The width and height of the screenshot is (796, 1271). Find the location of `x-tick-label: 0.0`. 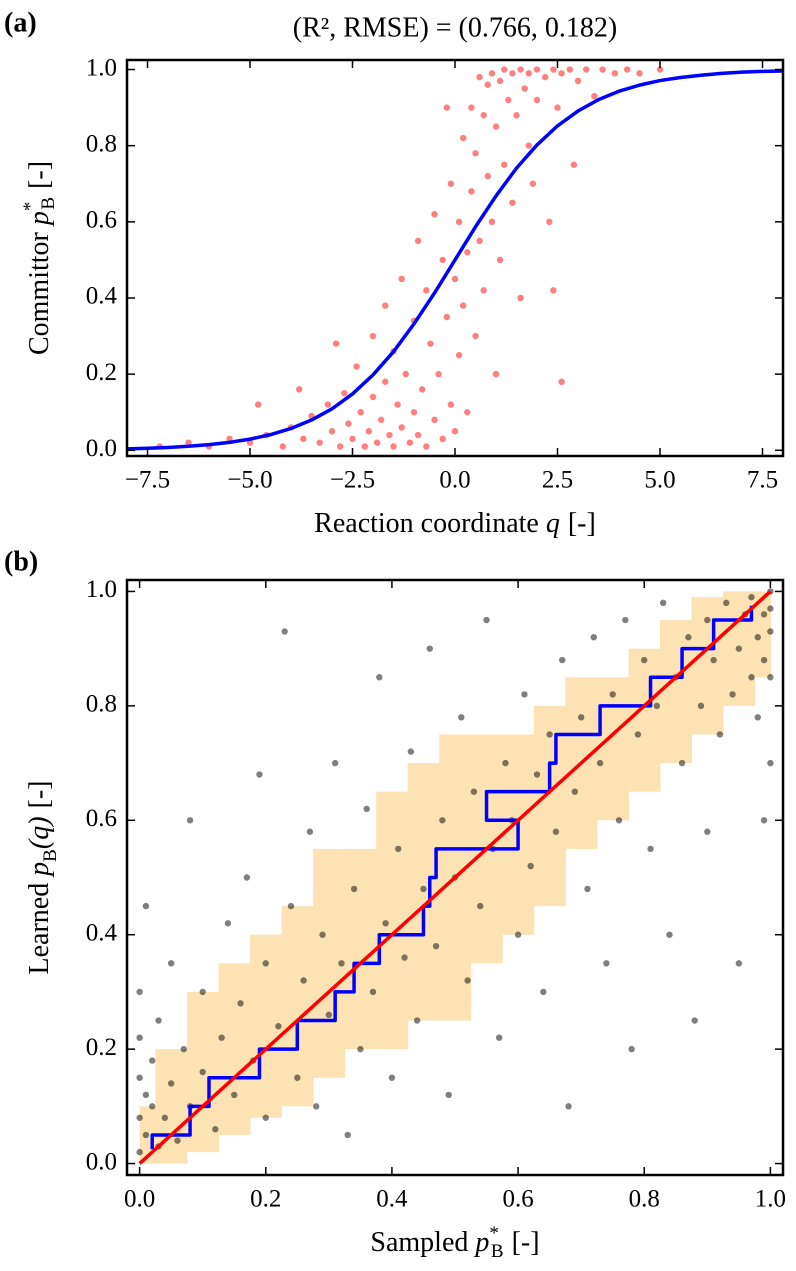

x-tick-label: 0.0 is located at coordinates (454, 480).